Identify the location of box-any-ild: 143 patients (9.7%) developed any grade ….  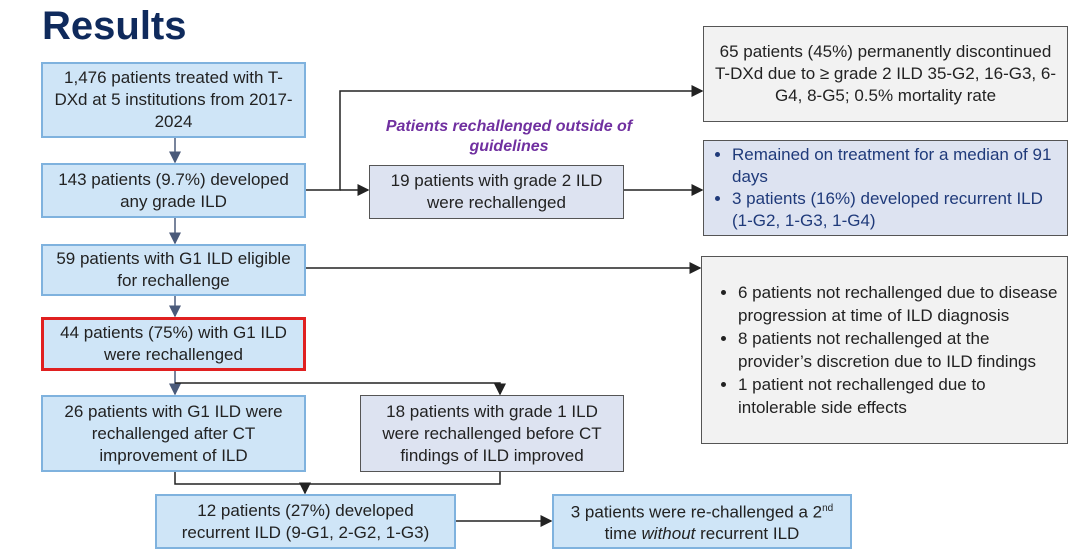
(173, 190).